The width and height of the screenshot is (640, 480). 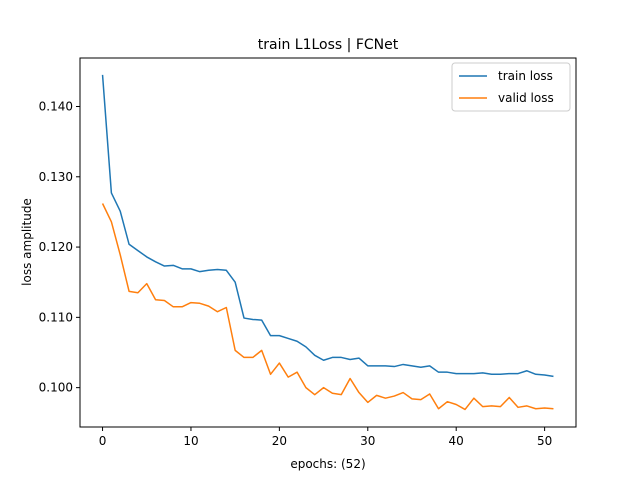 I want to click on legend-box, so click(x=511, y=87).